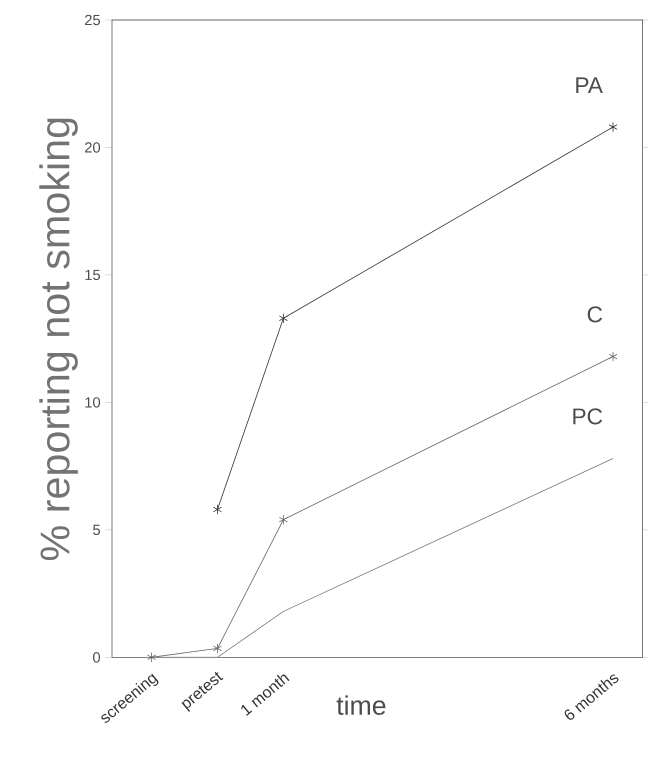 Image resolution: width=648 pixels, height=764 pixels. Describe the element at coordinates (96, 529) in the screenshot. I see `y-tick-label: 5` at that location.